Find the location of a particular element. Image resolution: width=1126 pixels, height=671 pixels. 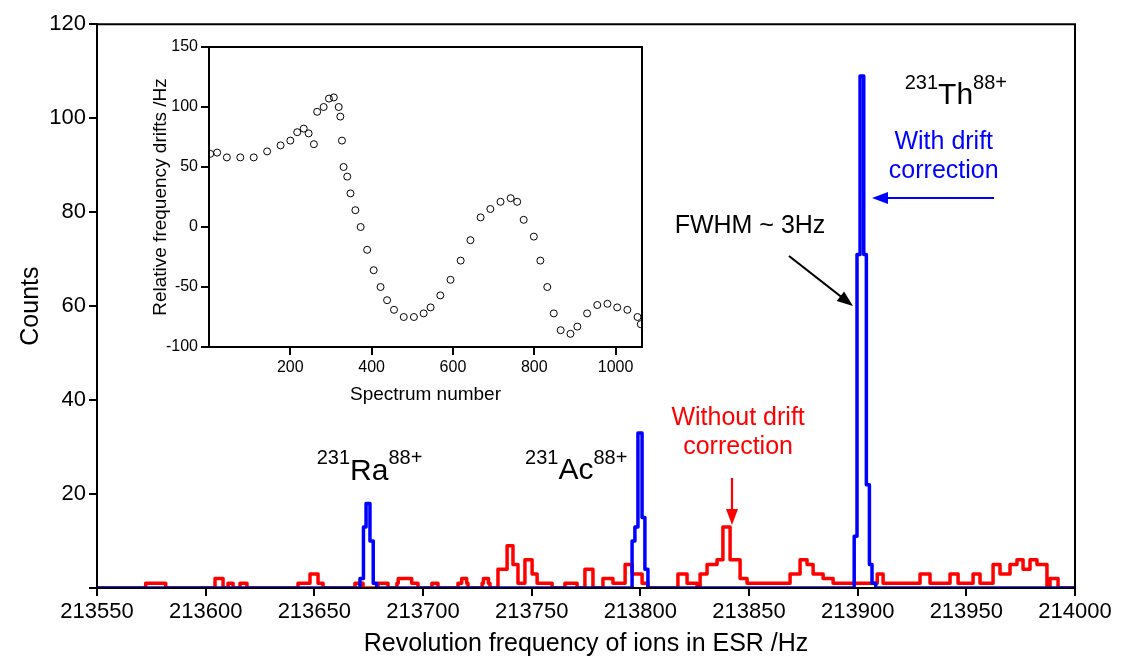

text: Without drift correction is located at coordinates (738, 431).